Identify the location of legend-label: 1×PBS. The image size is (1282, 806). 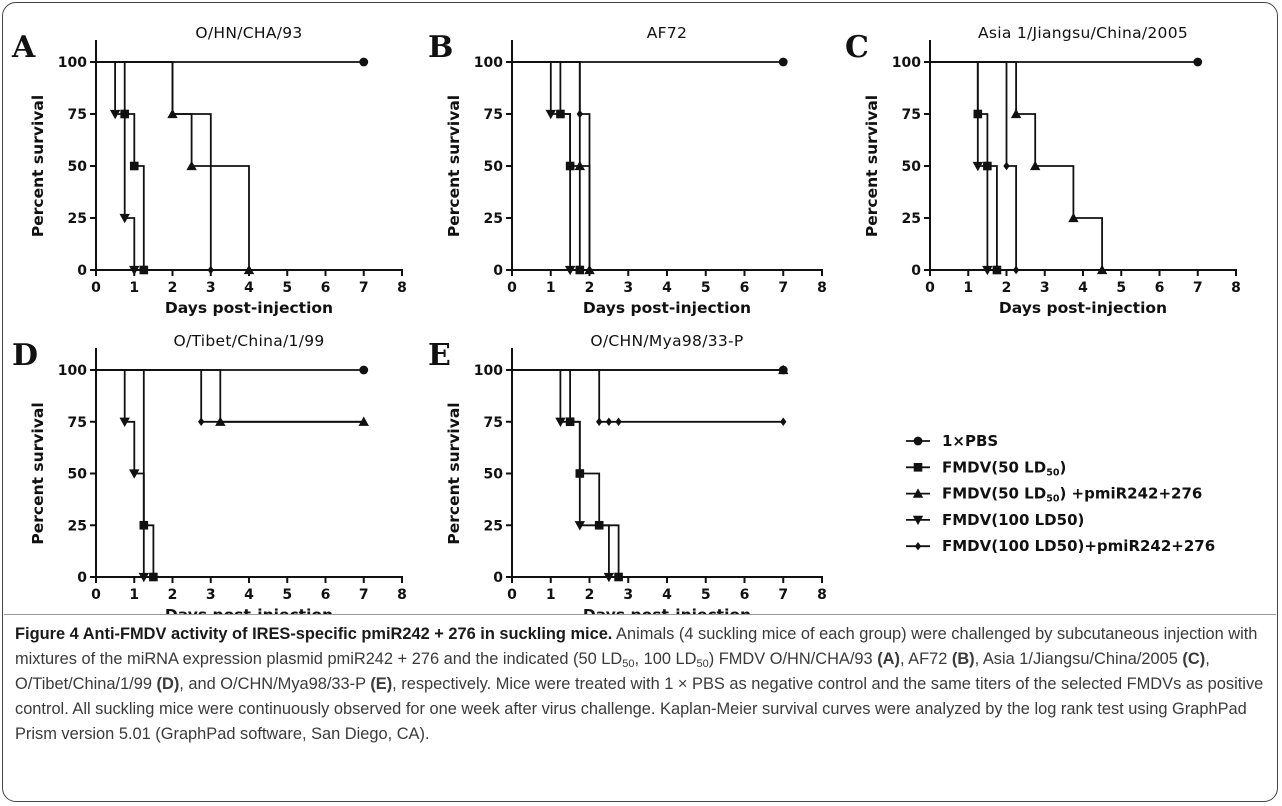
(970, 441).